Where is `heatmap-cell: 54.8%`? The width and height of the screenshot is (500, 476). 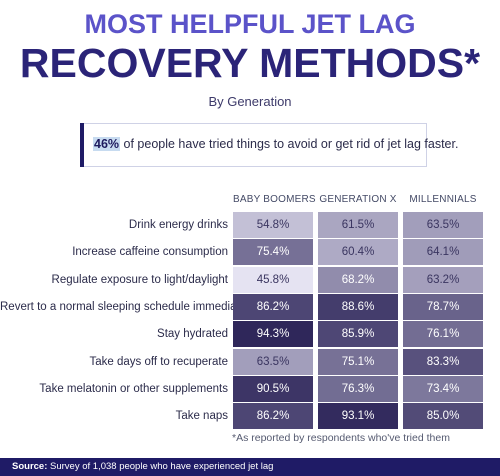
heatmap-cell: 54.8% is located at coordinates (273, 225).